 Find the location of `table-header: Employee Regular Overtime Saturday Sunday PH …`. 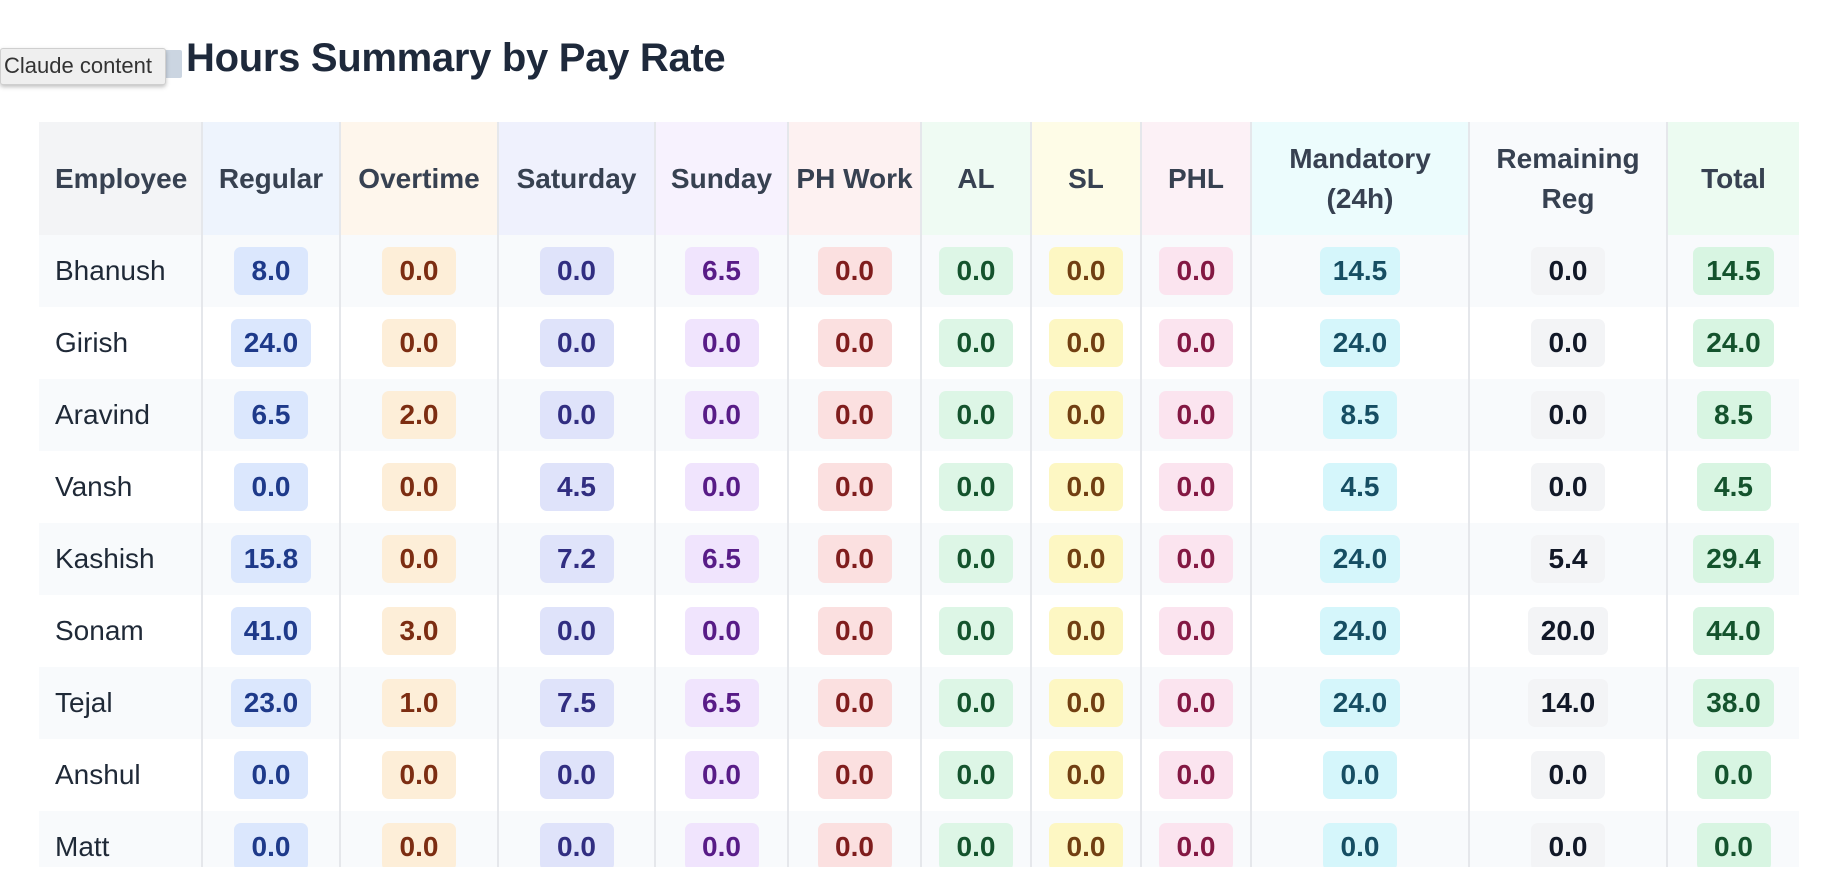

table-header: Employee Regular Overtime Saturday Sunday PH … is located at coordinates (919, 178).